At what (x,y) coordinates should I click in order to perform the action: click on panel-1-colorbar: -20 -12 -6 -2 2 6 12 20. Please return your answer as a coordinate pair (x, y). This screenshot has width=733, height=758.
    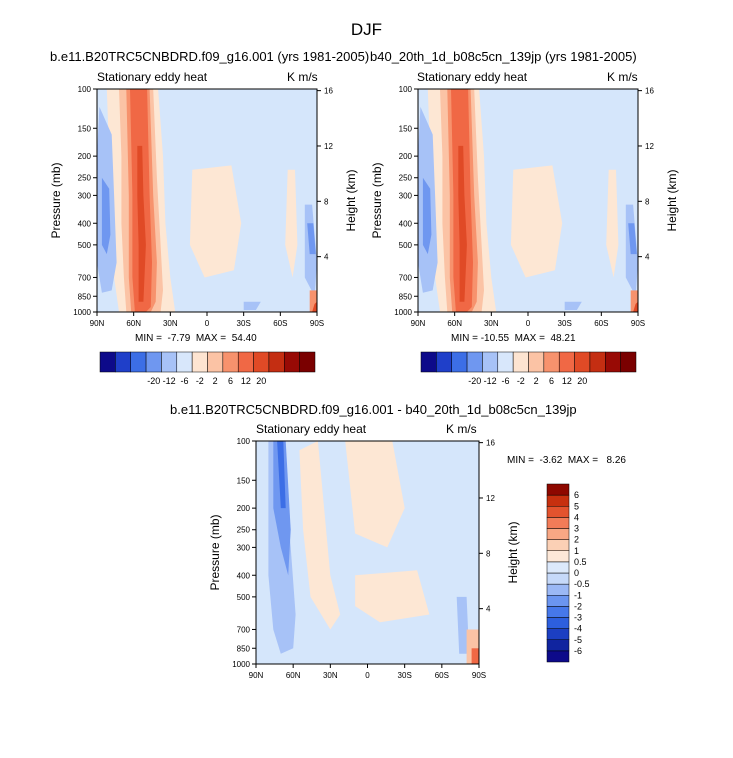
    Looking at the image, I should click on (207, 368).